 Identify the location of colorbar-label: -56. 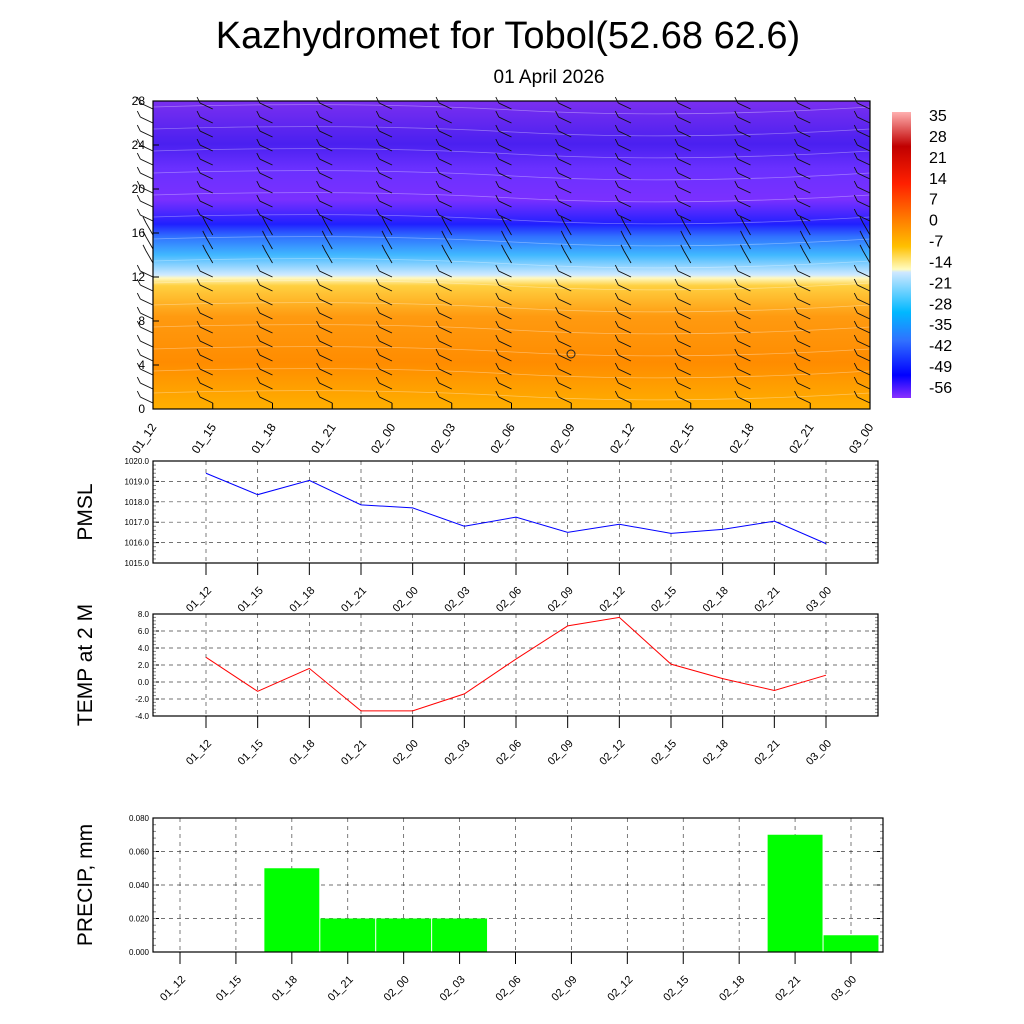
(940, 388).